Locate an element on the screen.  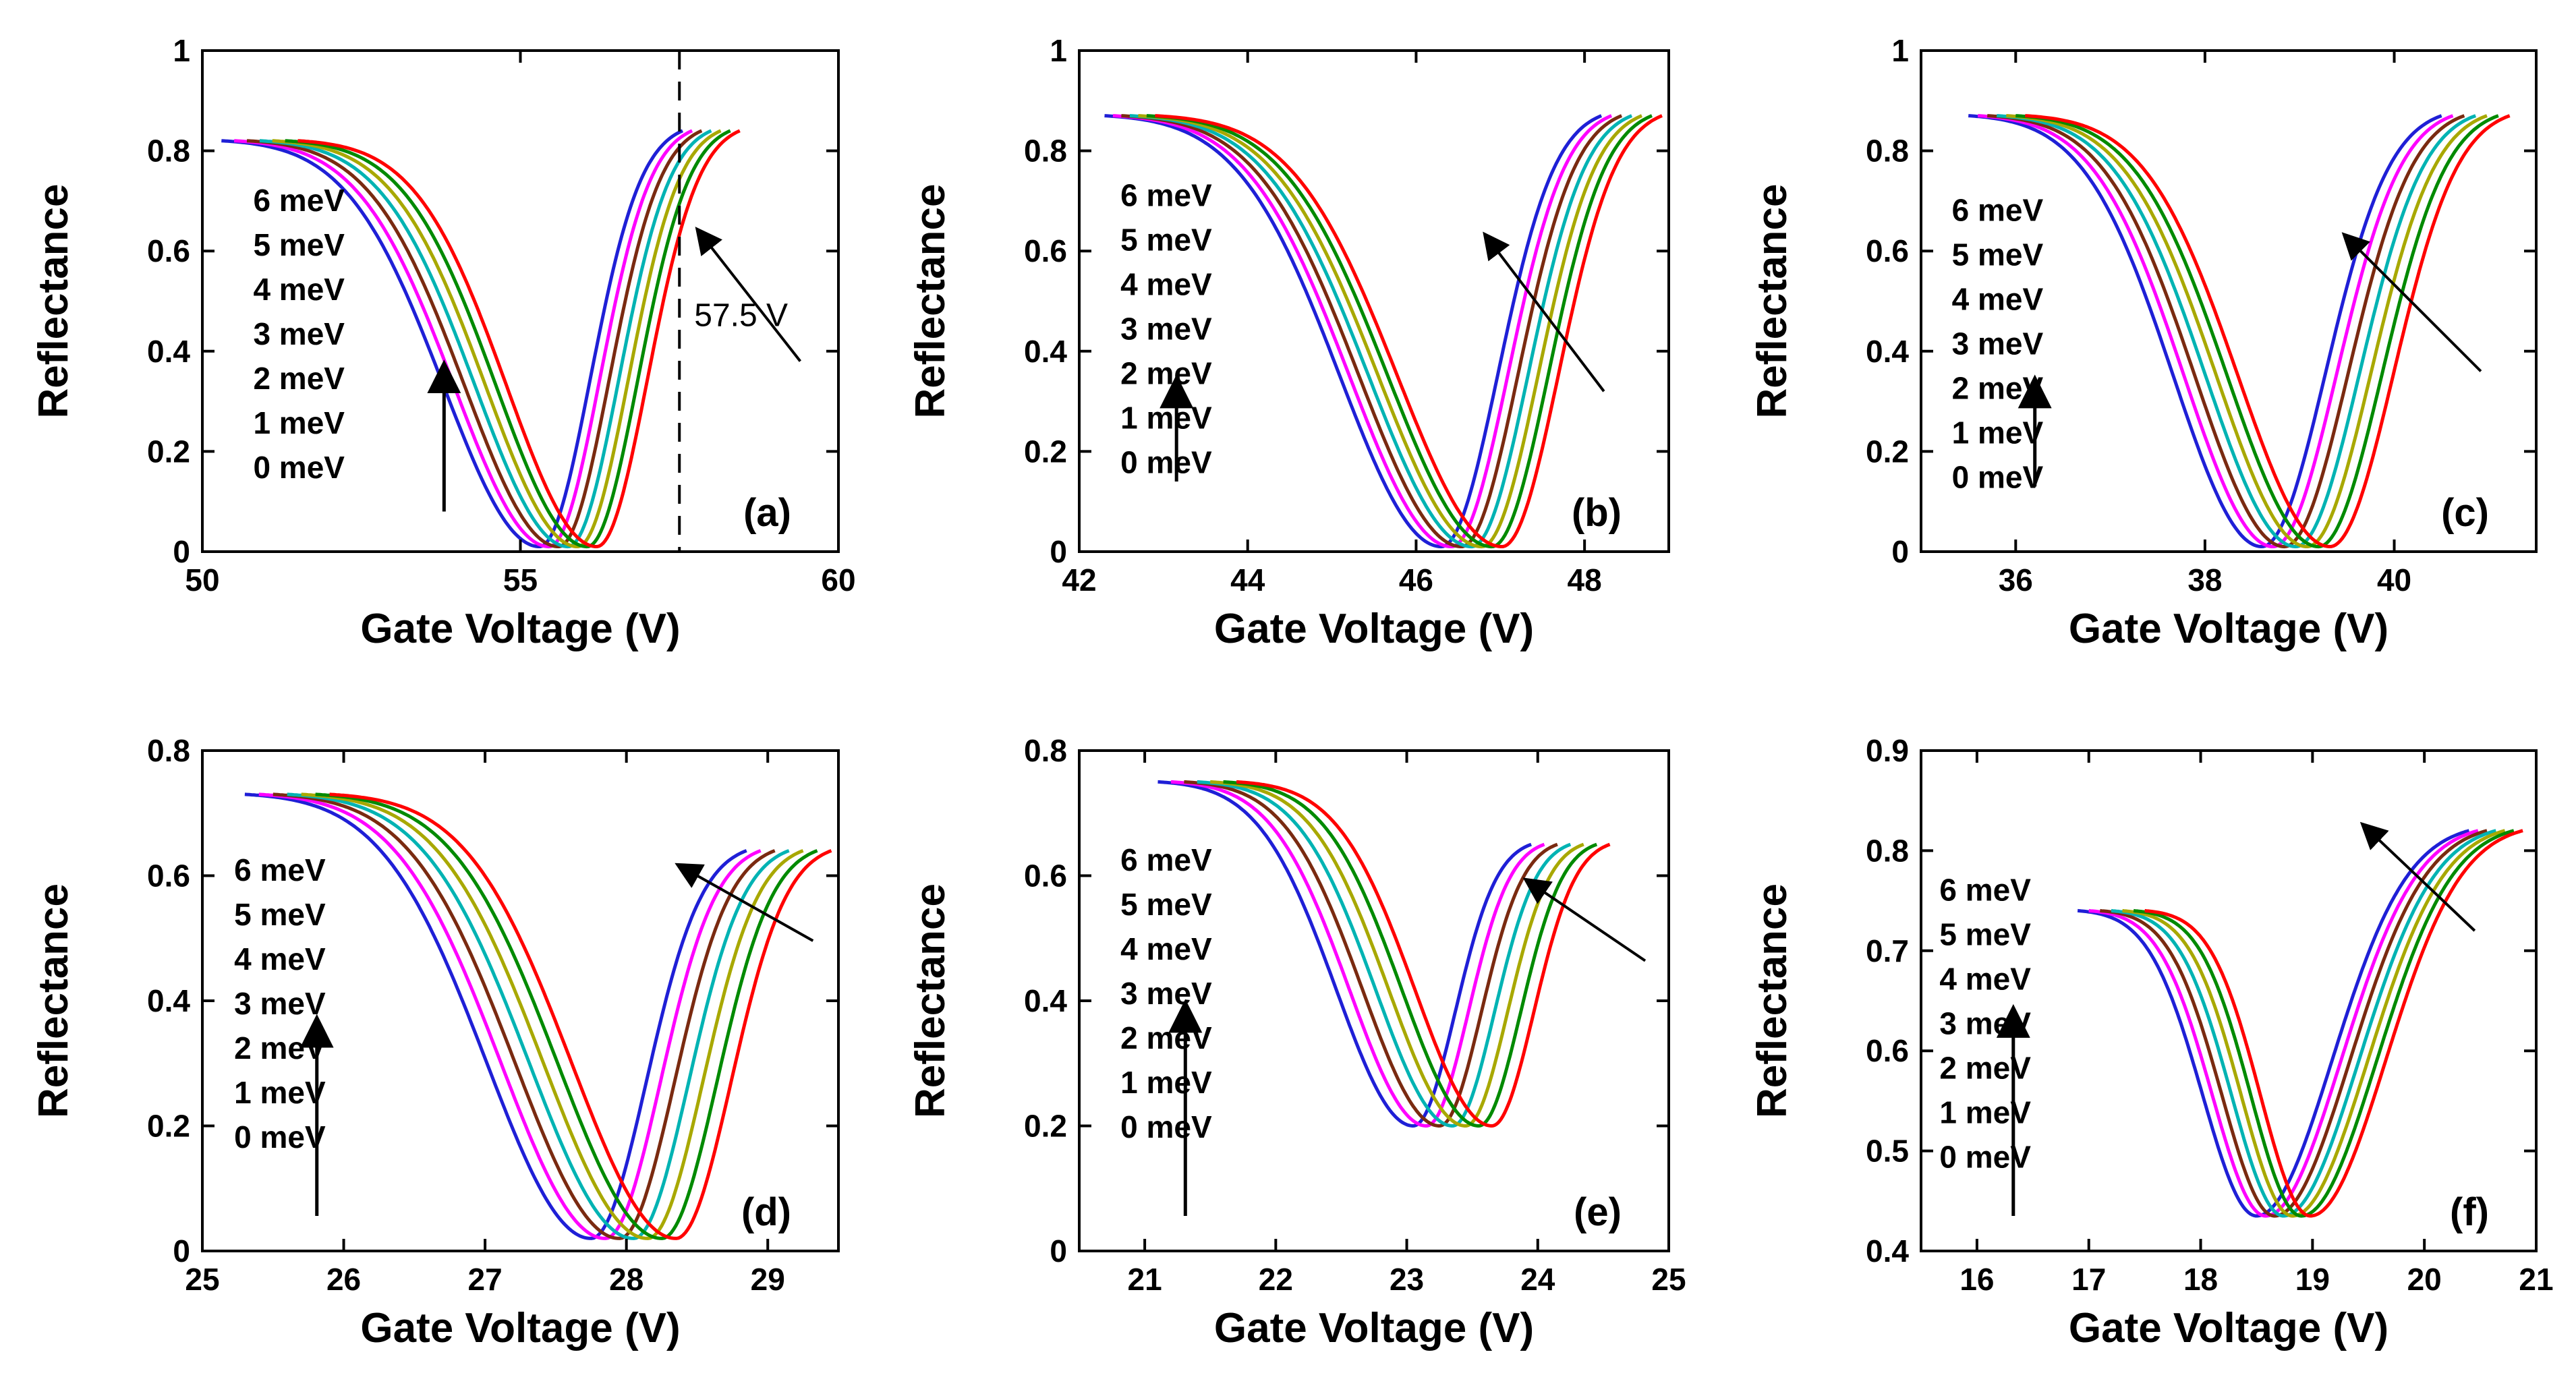
panel-label: (c) is located at coordinates (2465, 513).